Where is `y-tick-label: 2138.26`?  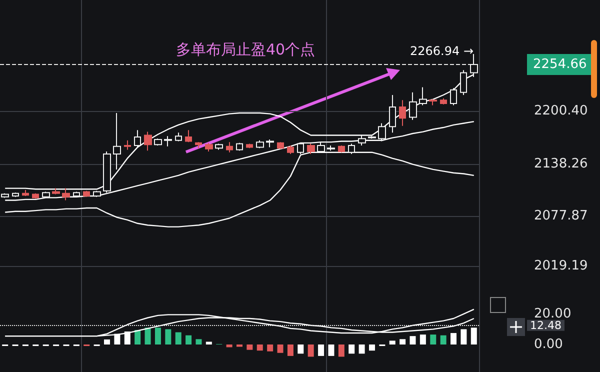 y-tick-label: 2138.26 is located at coordinates (561, 164).